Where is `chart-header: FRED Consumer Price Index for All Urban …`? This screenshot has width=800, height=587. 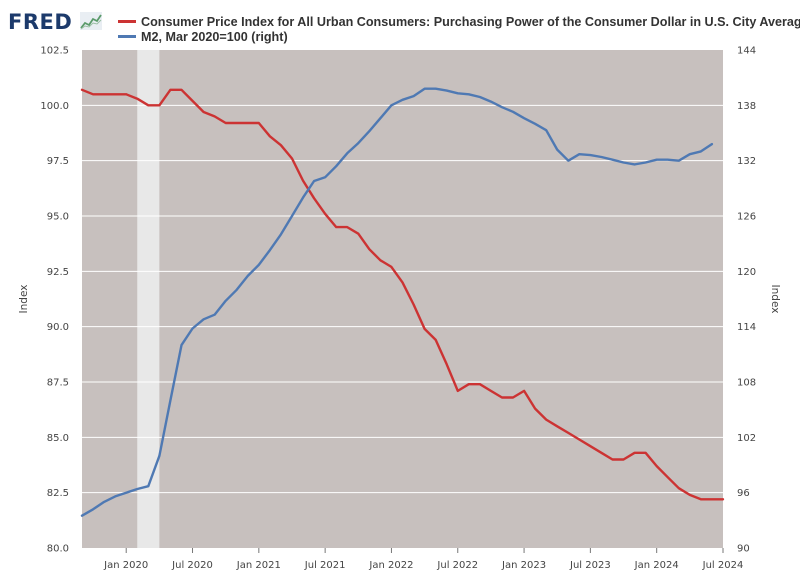 chart-header: FRED Consumer Price Index for All Urban … is located at coordinates (404, 28).